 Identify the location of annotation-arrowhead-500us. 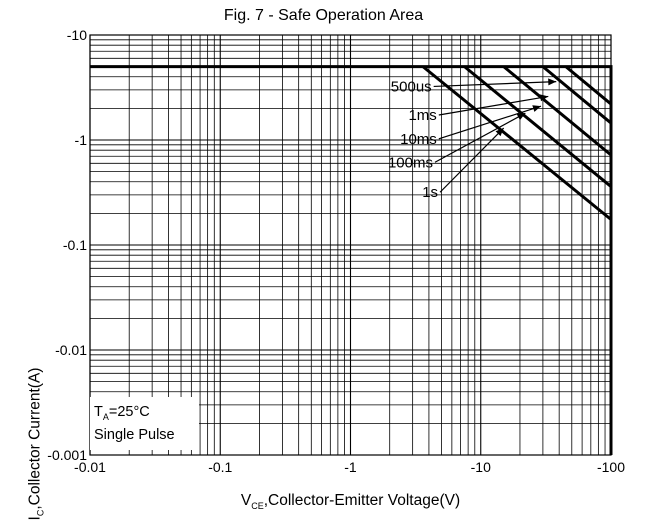
(552, 82).